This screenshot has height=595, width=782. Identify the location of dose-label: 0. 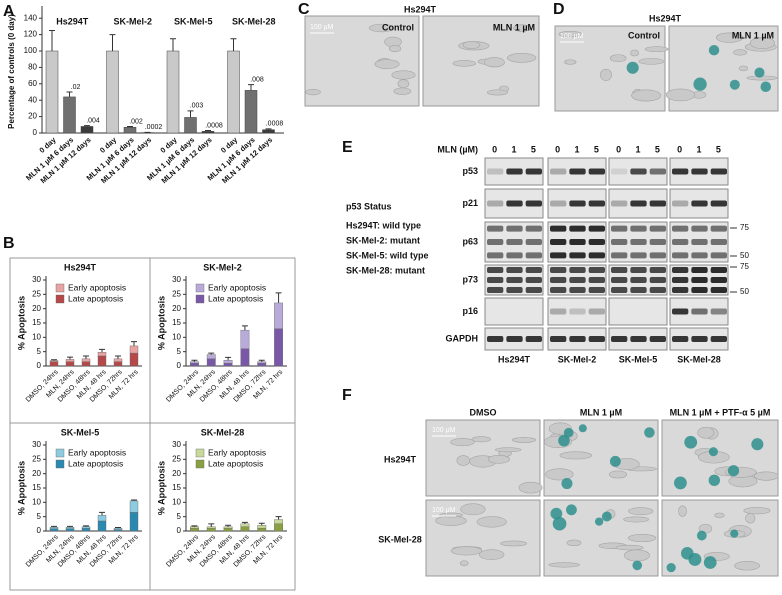
(494, 149).